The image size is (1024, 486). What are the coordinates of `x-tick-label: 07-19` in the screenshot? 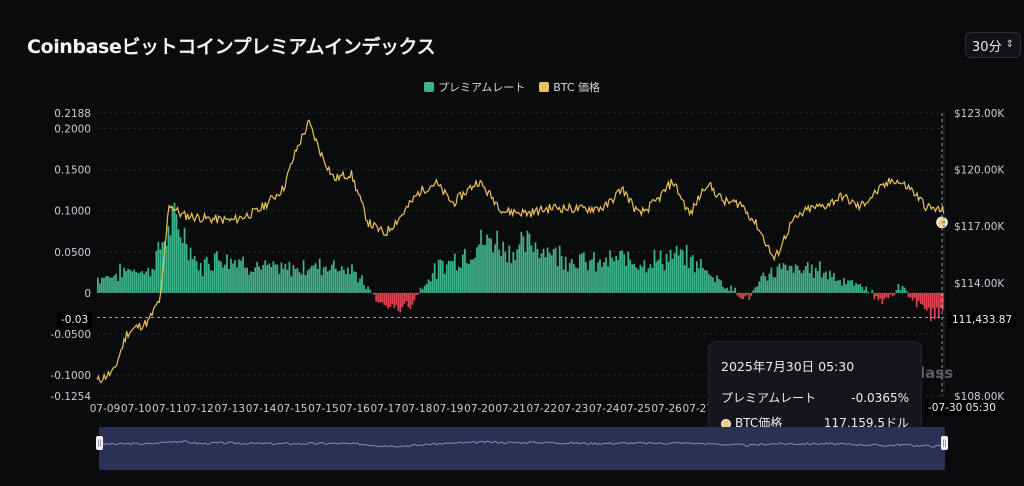 It's located at (448, 409).